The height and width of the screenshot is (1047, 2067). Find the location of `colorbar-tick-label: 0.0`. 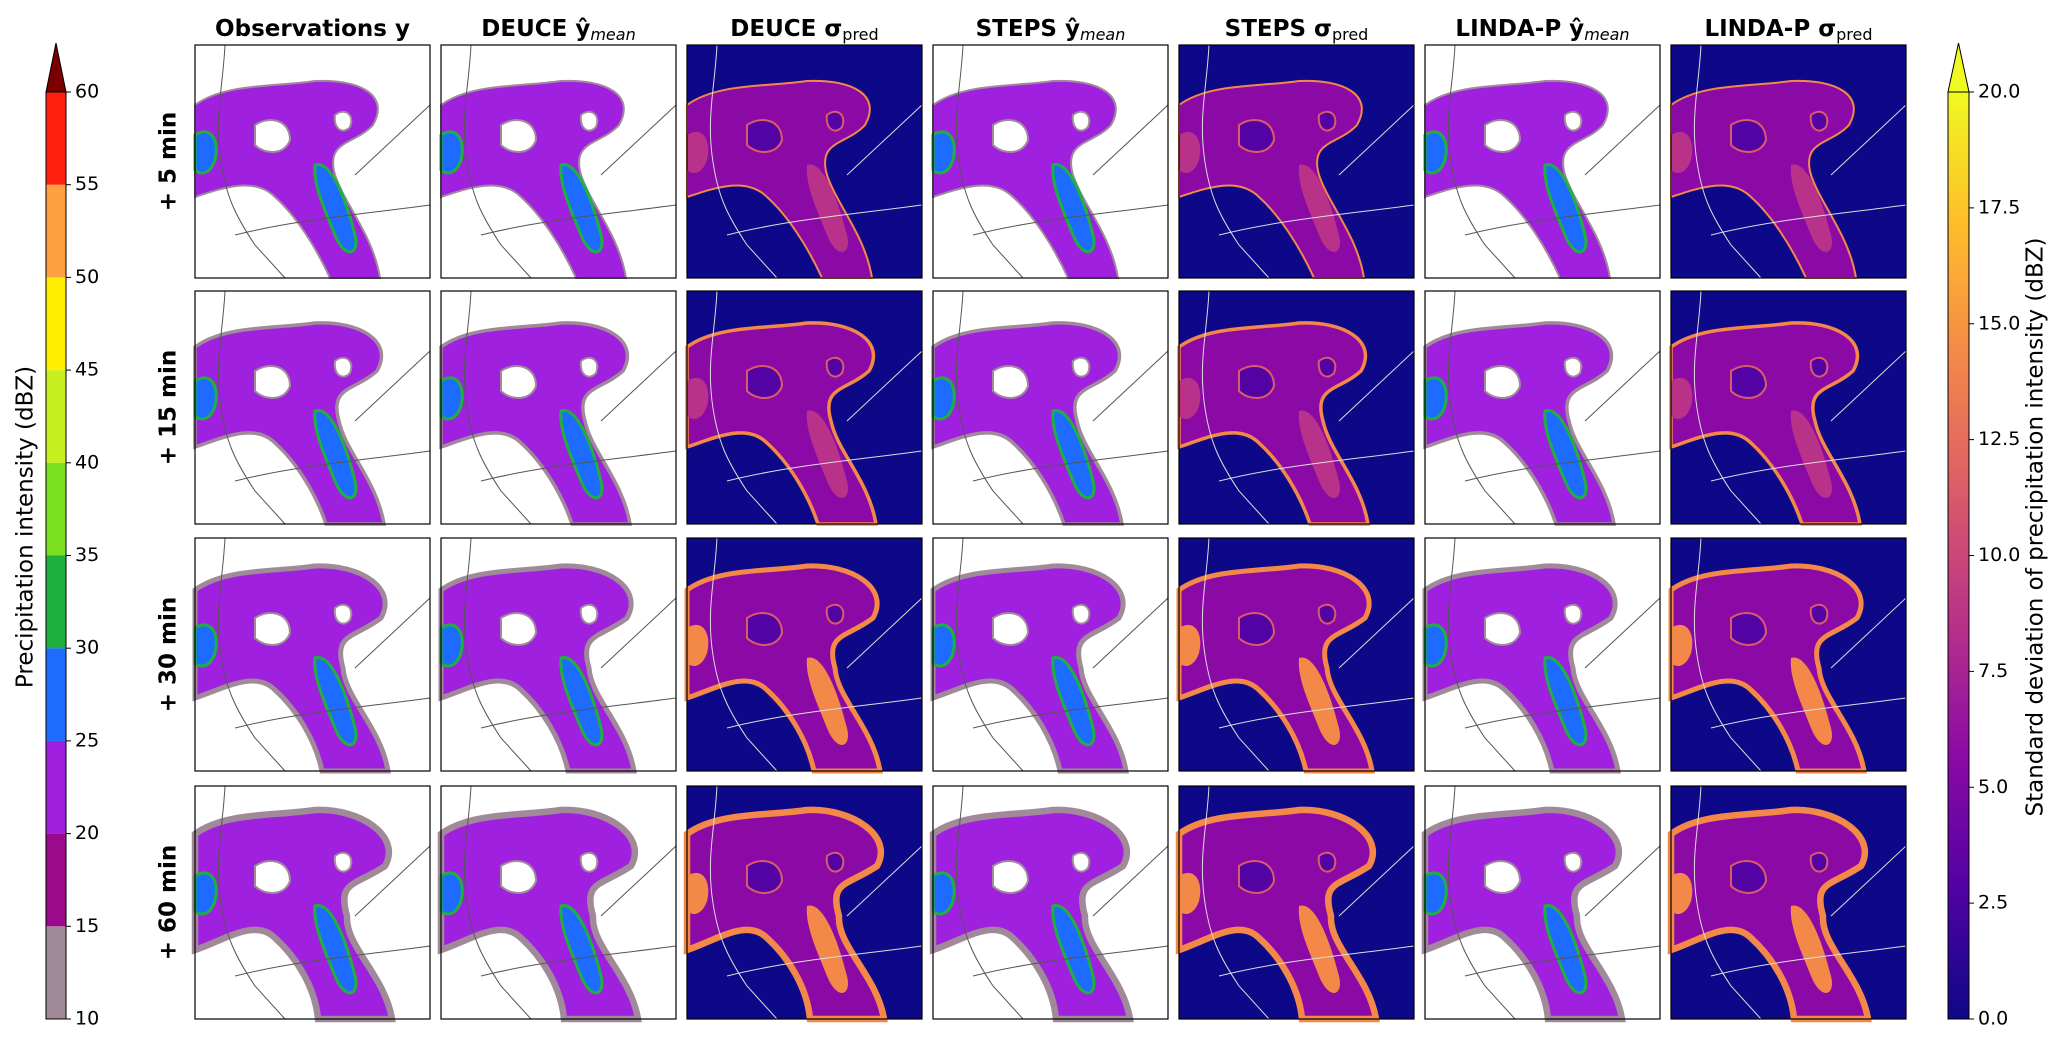

colorbar-tick-label: 0.0 is located at coordinates (1993, 1019).